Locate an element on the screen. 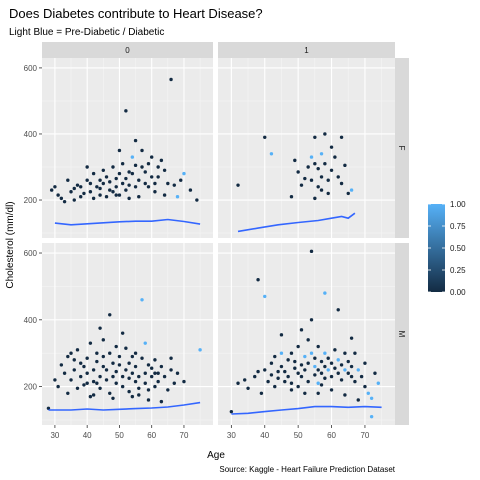  colorbar-label: 0.00 is located at coordinates (458, 292).